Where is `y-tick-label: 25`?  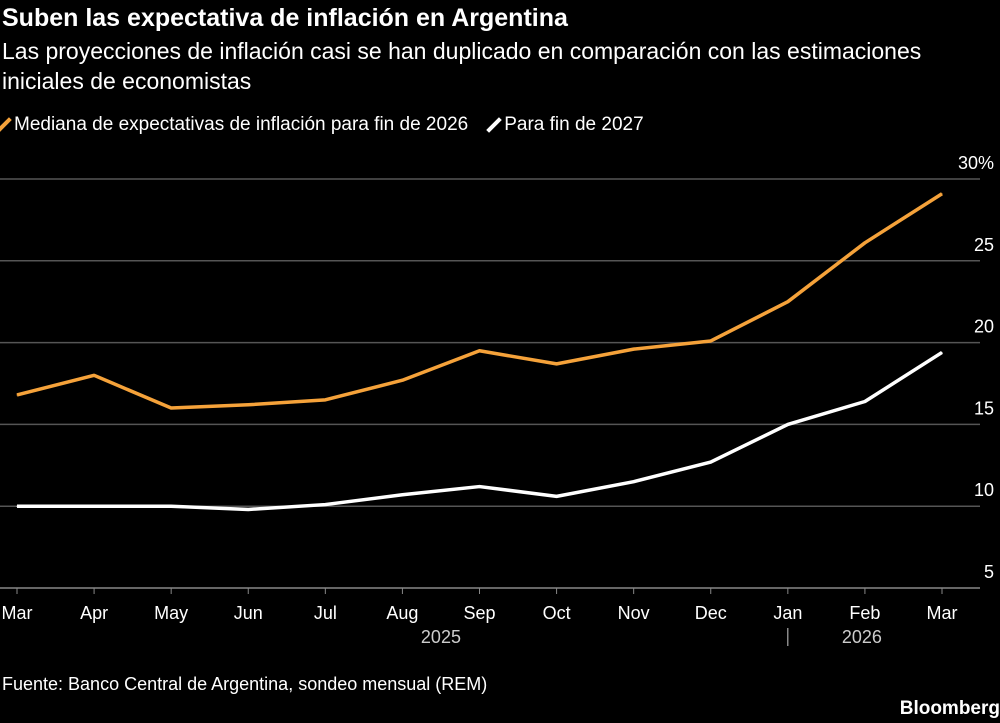
y-tick-label: 25 is located at coordinates (984, 245).